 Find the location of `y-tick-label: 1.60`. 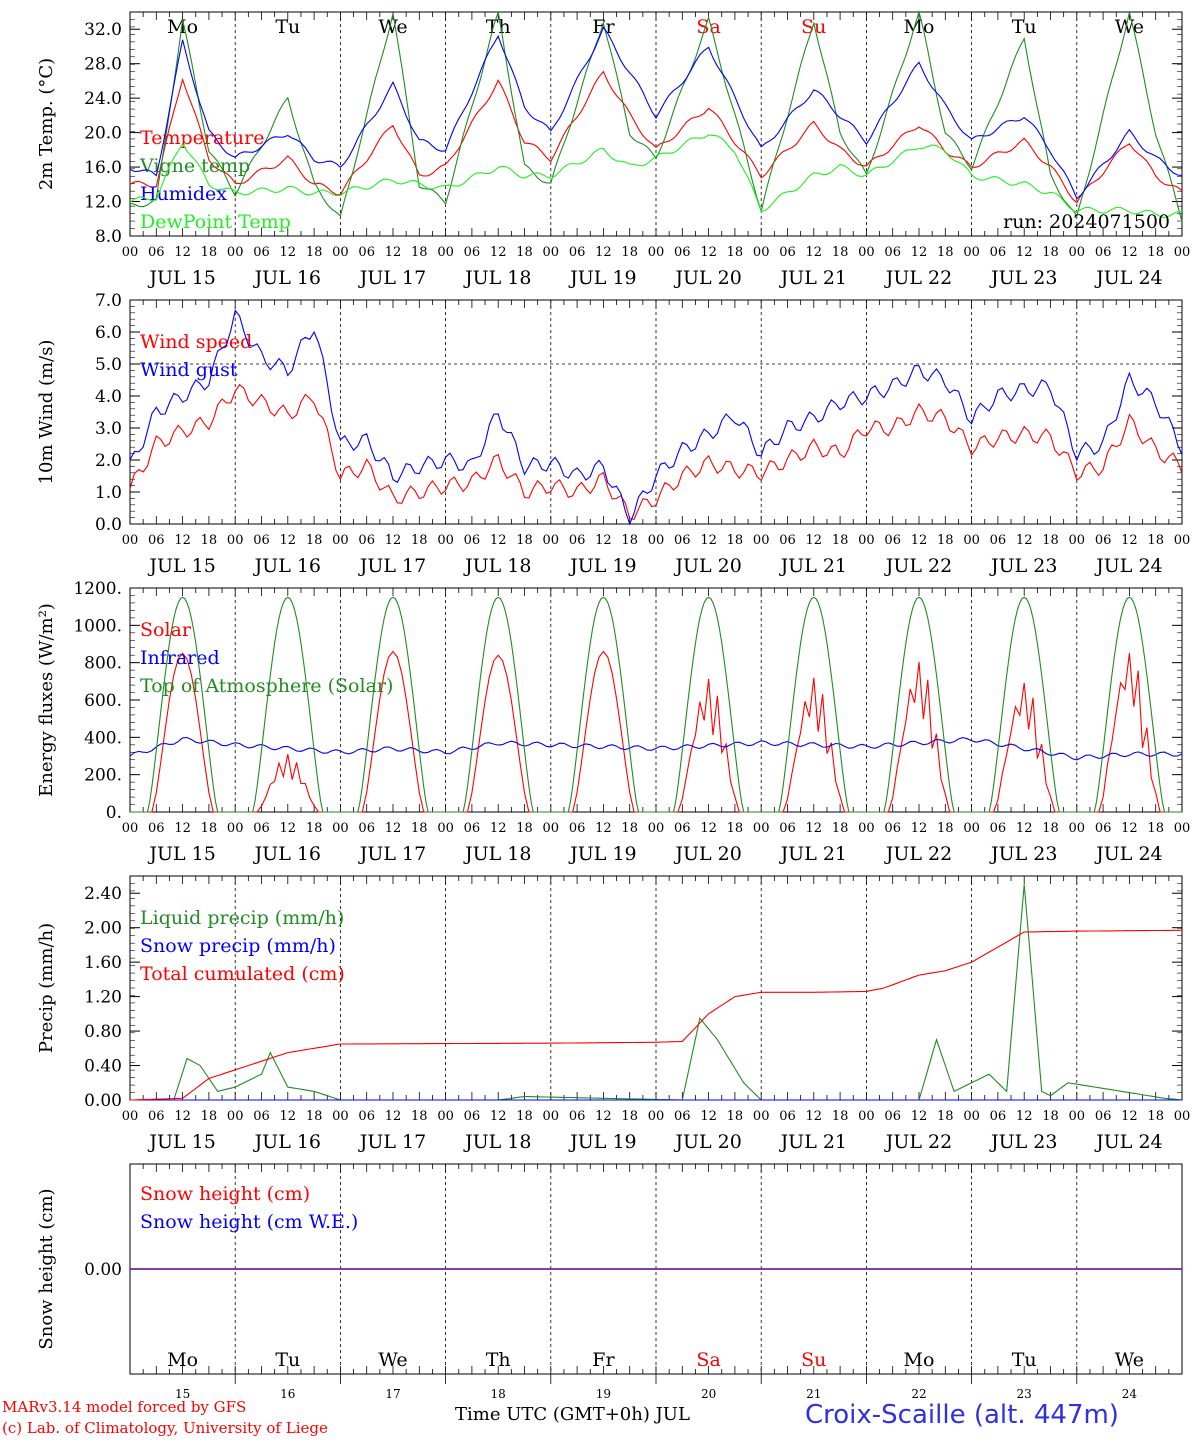

y-tick-label: 1.60 is located at coordinates (103, 963).